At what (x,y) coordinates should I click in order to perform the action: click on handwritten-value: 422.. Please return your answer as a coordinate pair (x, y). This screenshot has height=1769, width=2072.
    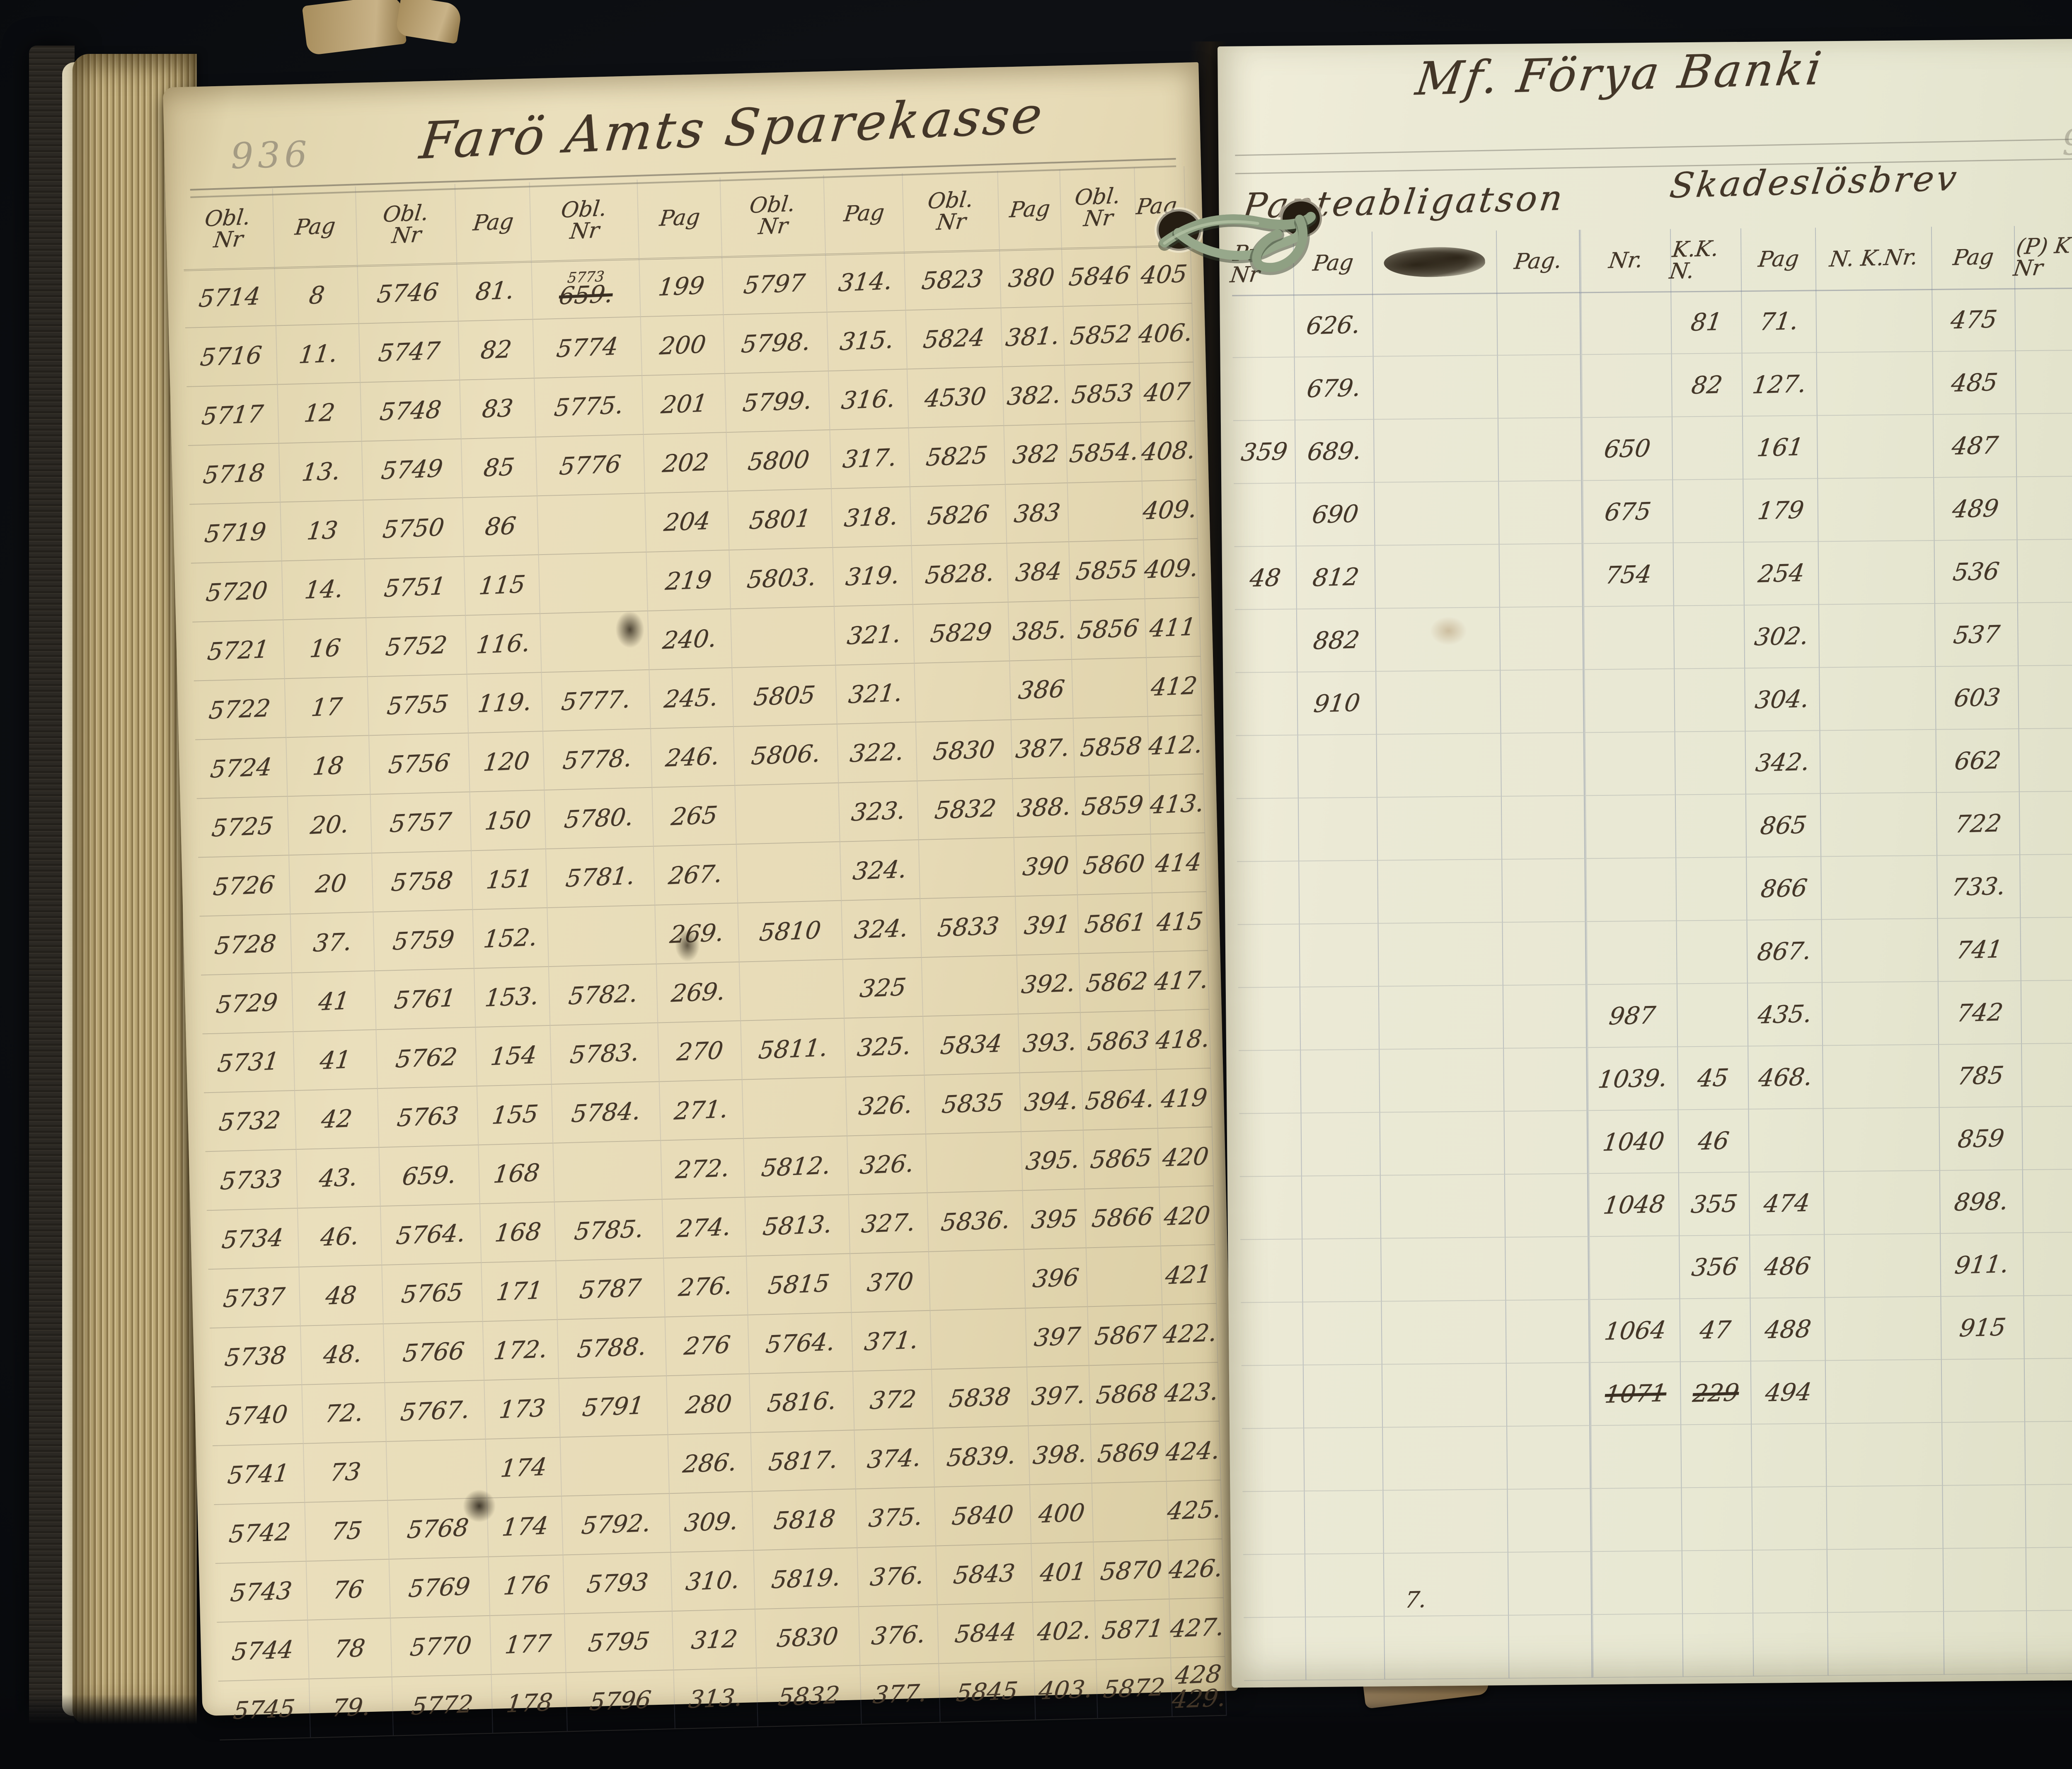
    Looking at the image, I should click on (1190, 1333).